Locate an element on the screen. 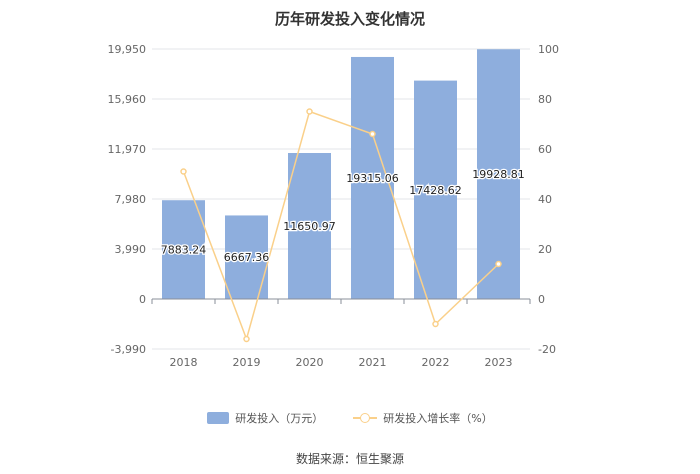 This screenshot has width=700, height=474. y-left-tick-label: 11,970 is located at coordinates (127, 149).